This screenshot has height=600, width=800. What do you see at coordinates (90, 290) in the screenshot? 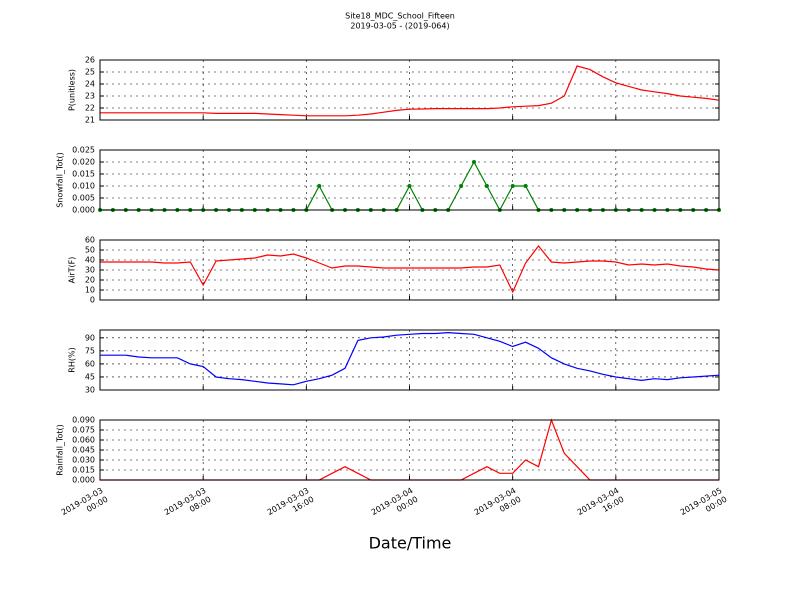
I see `y-tick-label: 10` at bounding box center [90, 290].